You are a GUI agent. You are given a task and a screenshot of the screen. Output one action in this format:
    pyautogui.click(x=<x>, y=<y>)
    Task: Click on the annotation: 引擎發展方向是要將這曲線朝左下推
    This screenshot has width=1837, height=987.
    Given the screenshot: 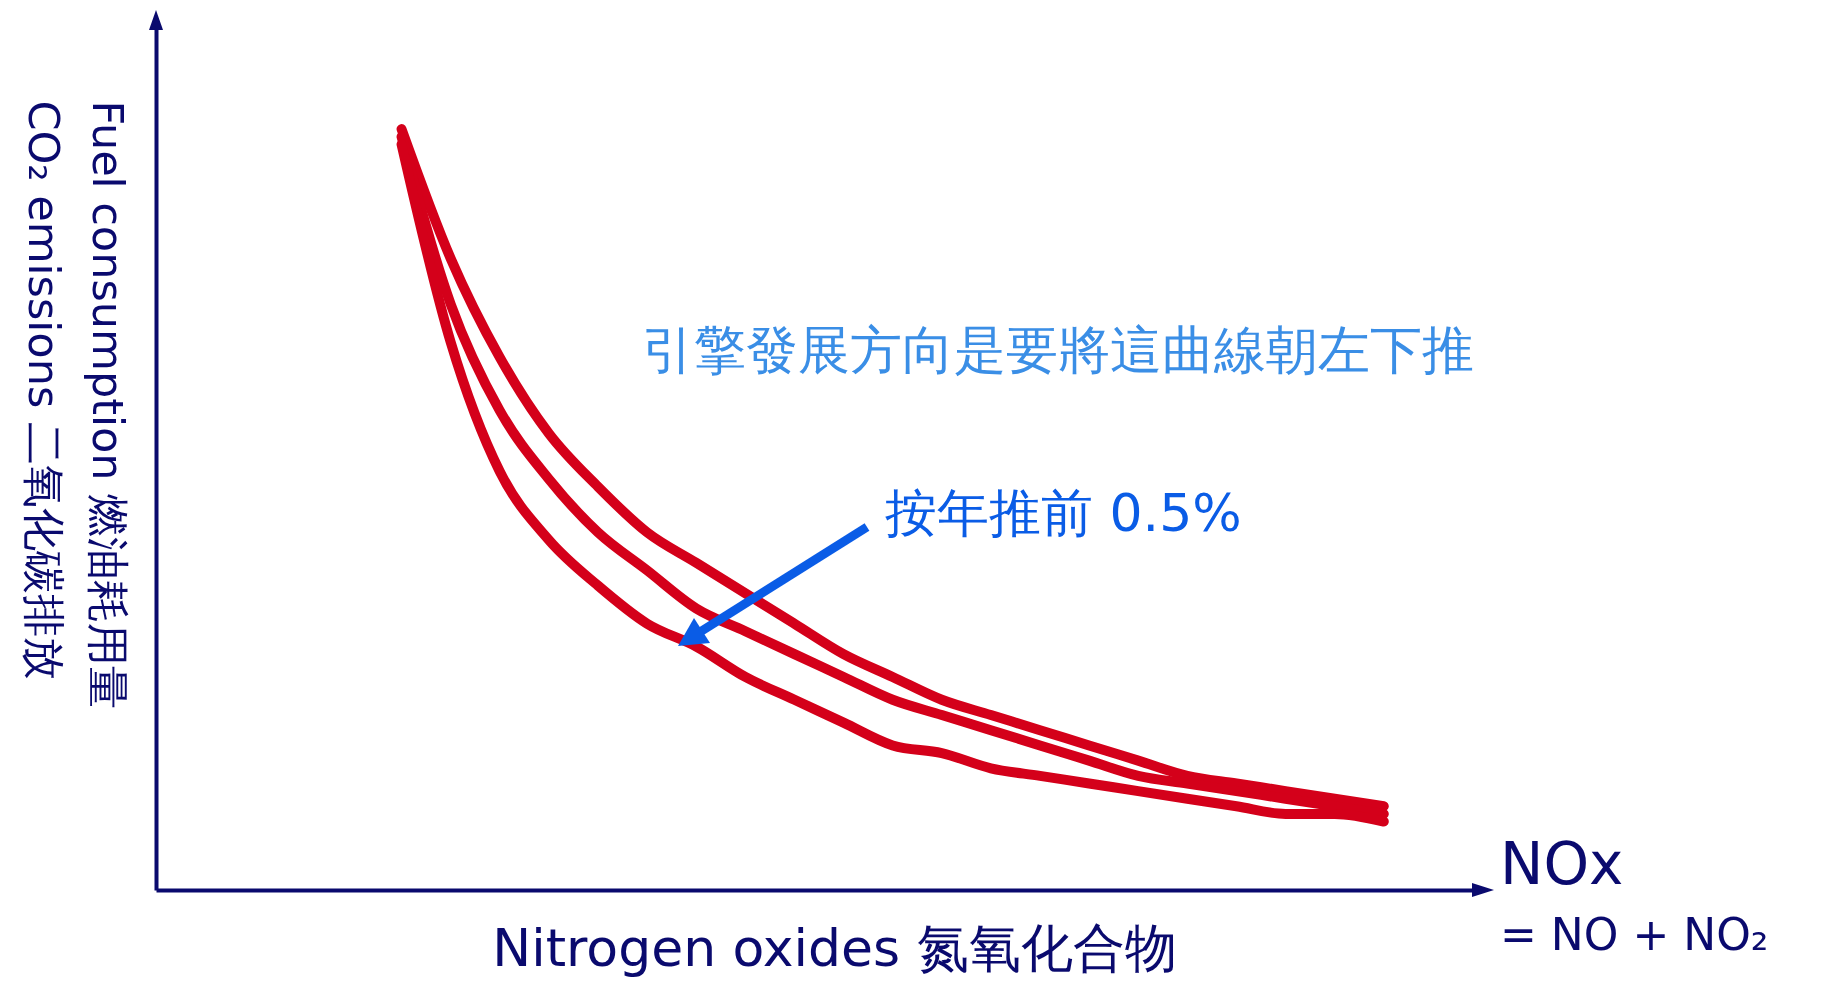 What is the action you would take?
    pyautogui.click(x=1058, y=350)
    